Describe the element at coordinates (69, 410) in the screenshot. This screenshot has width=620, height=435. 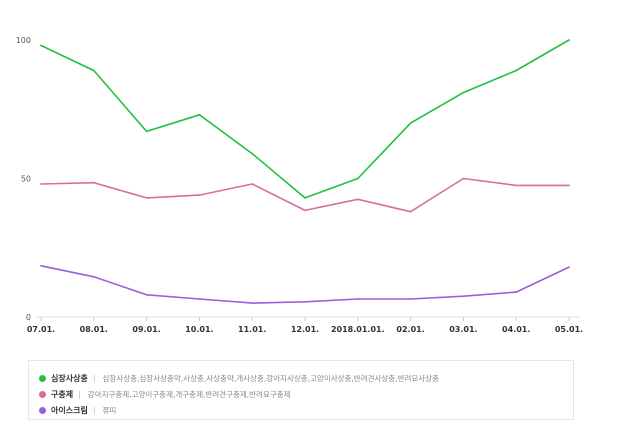
I see `legend-label-3: 아이스크림` at that location.